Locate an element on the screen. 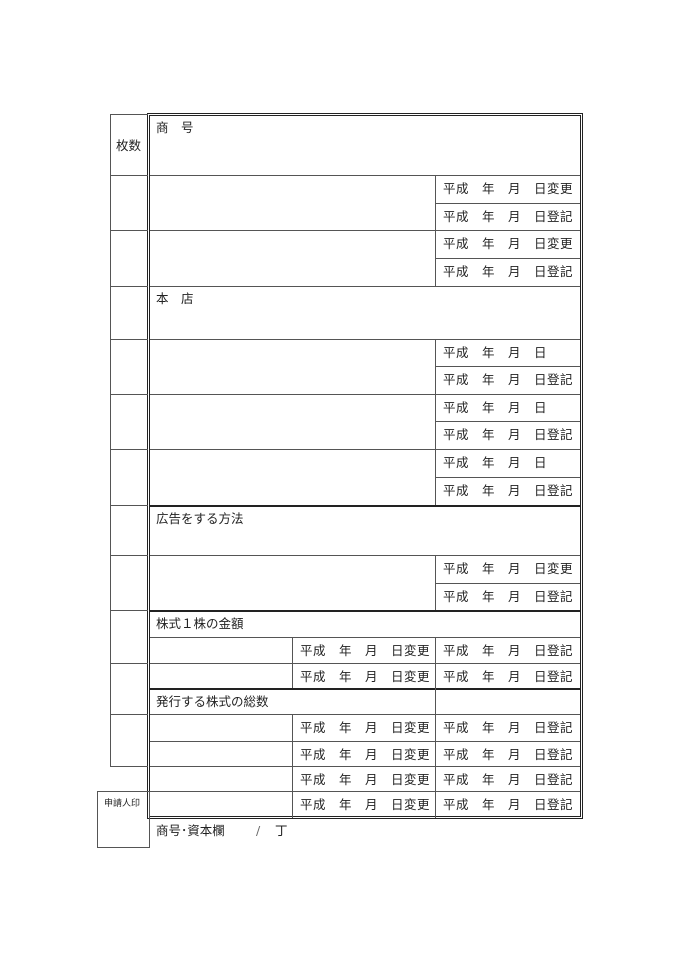 This screenshot has height=962, width=680. section-trade-name: 商 号 is located at coordinates (175, 127).